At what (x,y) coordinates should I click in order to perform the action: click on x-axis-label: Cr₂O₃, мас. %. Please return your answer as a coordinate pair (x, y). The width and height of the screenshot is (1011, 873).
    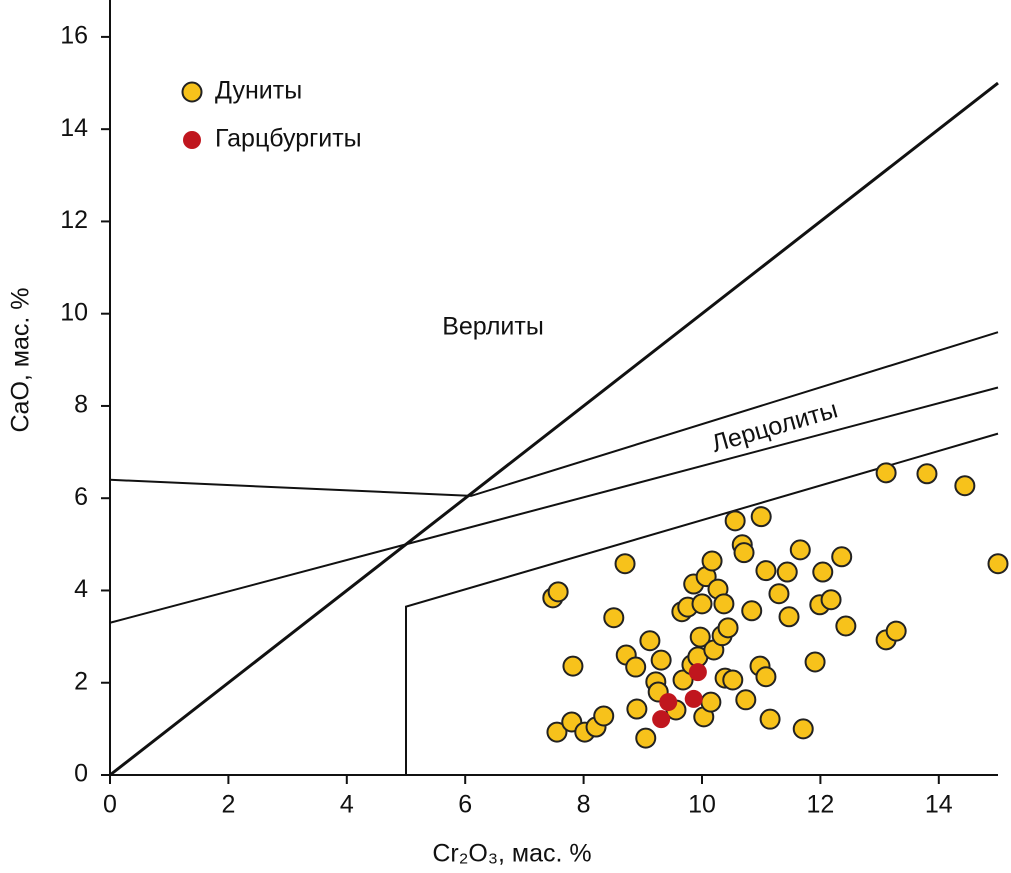
    Looking at the image, I should click on (511, 854).